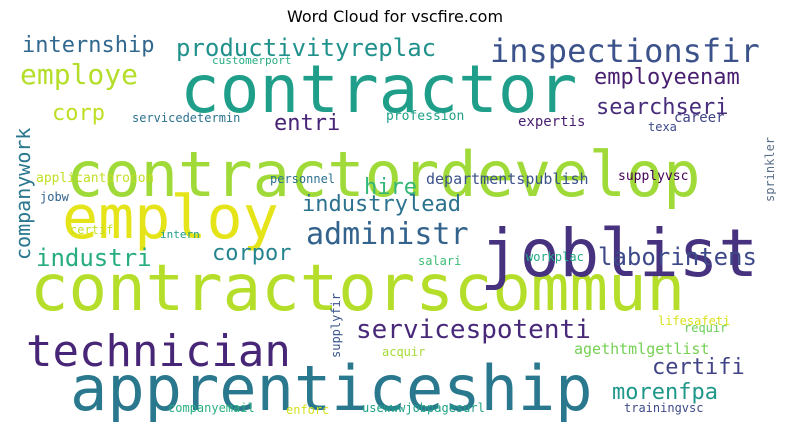  I want to click on word-career: career, so click(699, 118).